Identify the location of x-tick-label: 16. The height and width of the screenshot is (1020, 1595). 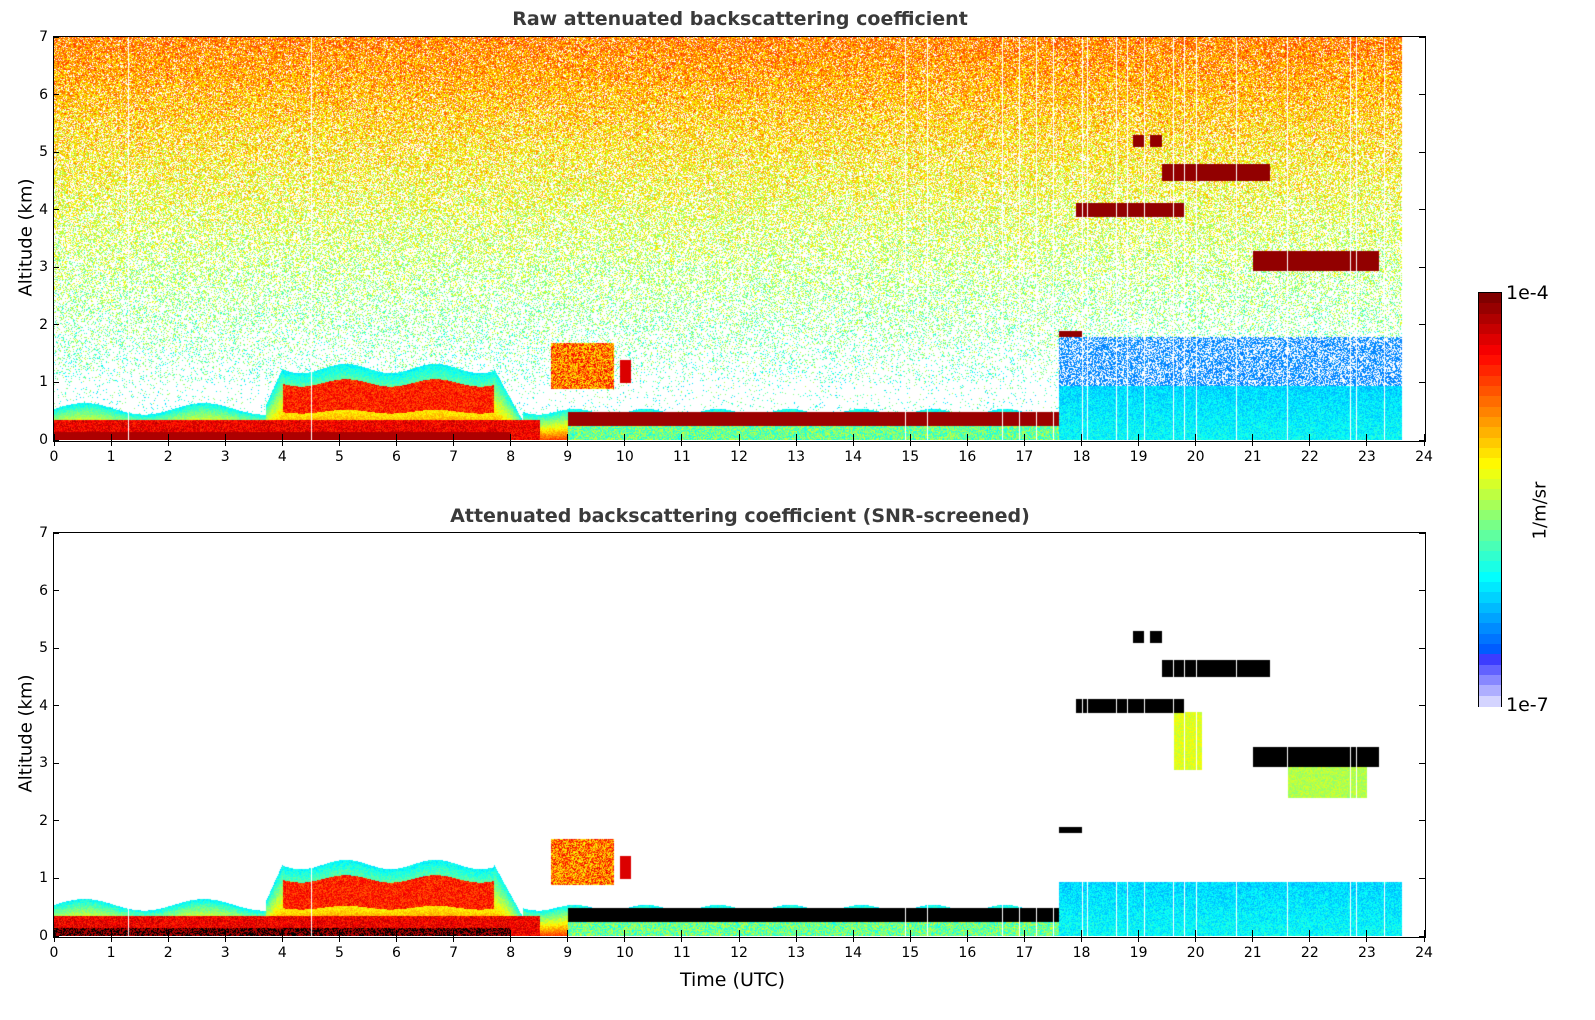
(967, 457).